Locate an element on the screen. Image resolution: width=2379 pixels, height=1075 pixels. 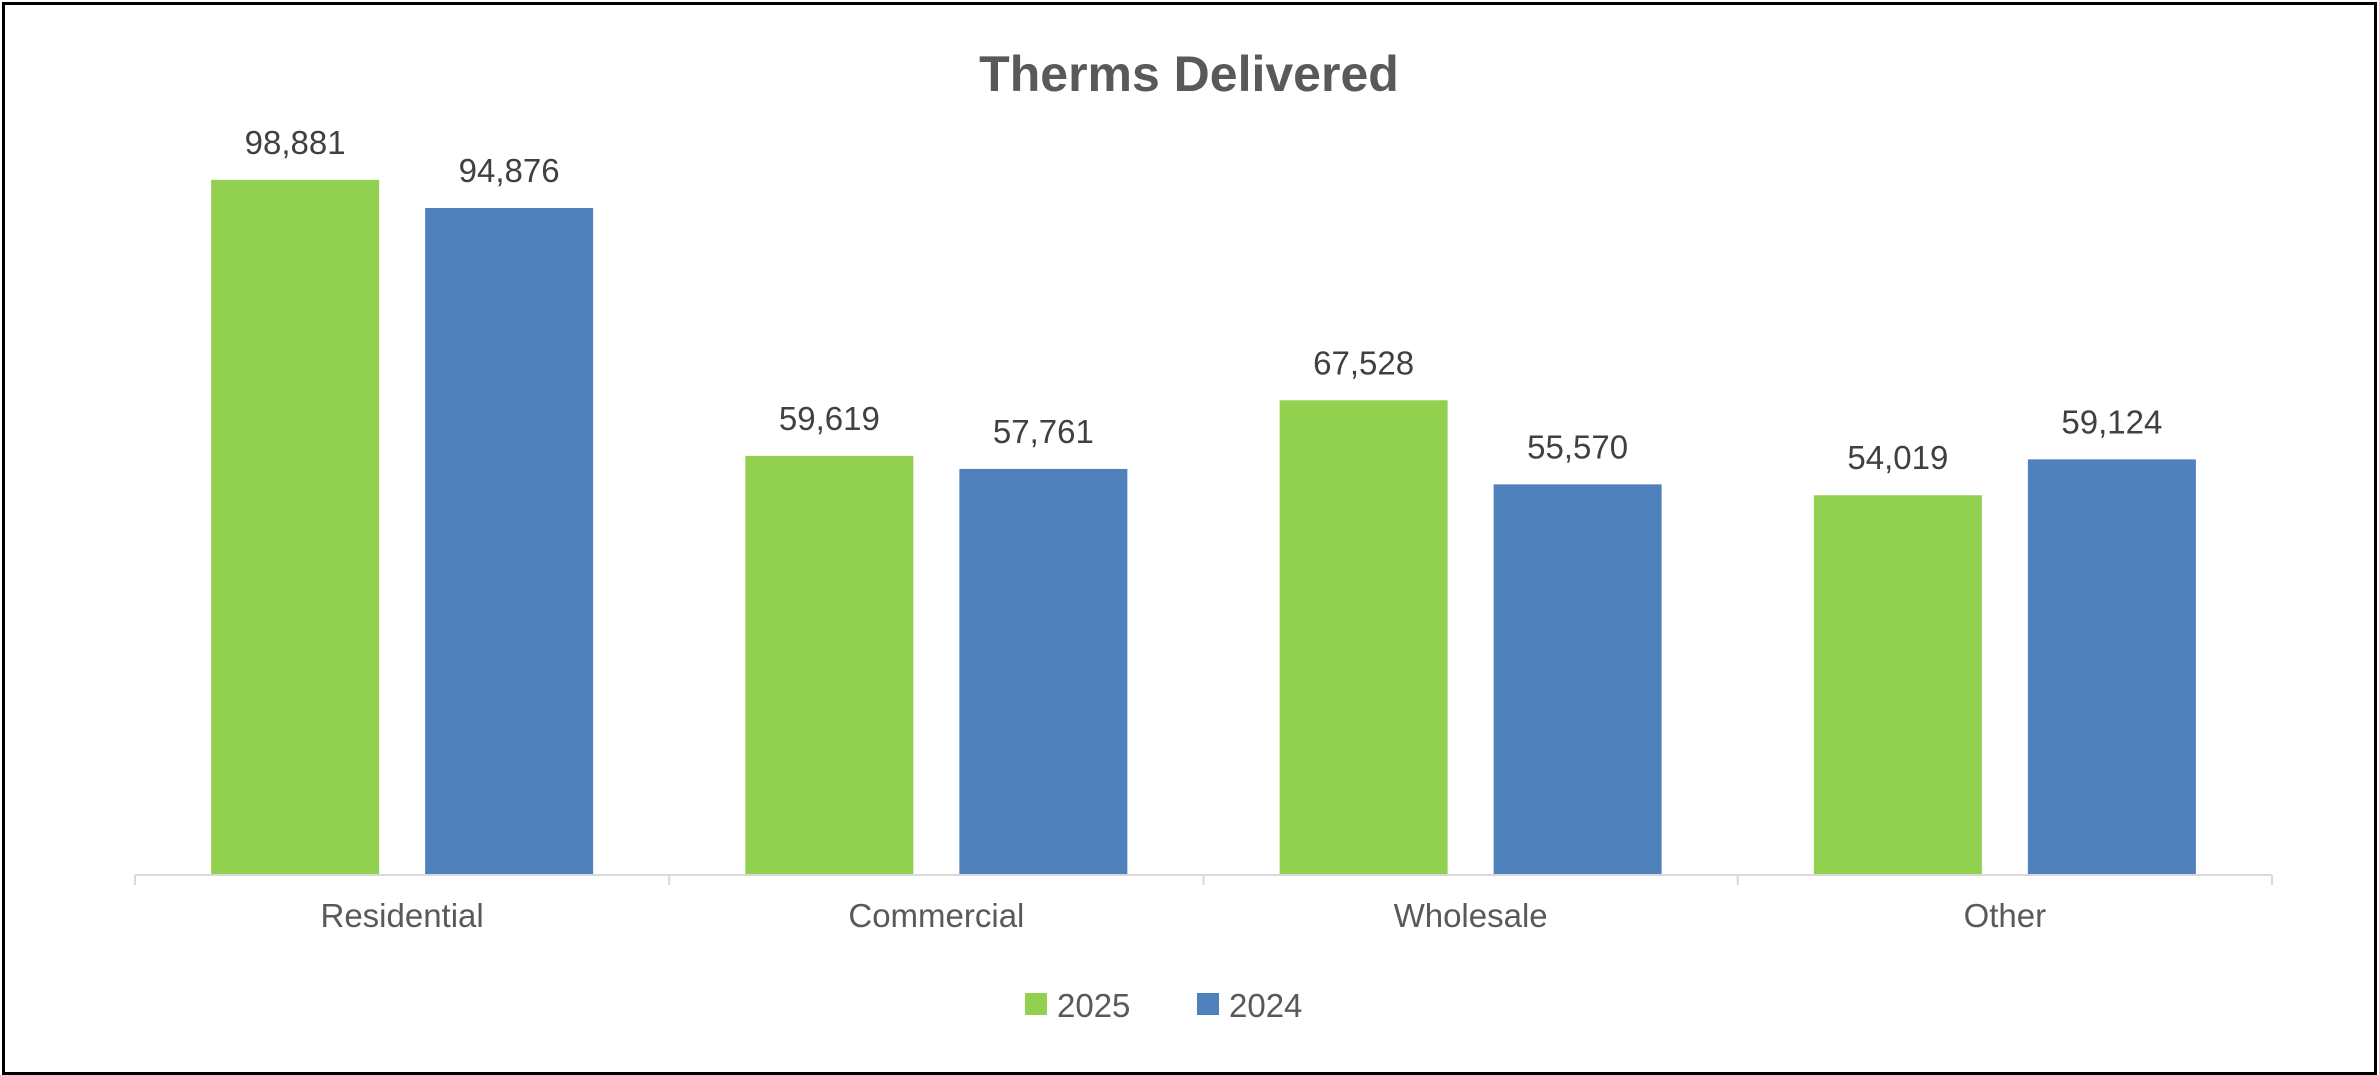
legend-swatch-2025 is located at coordinates (1036, 1004).